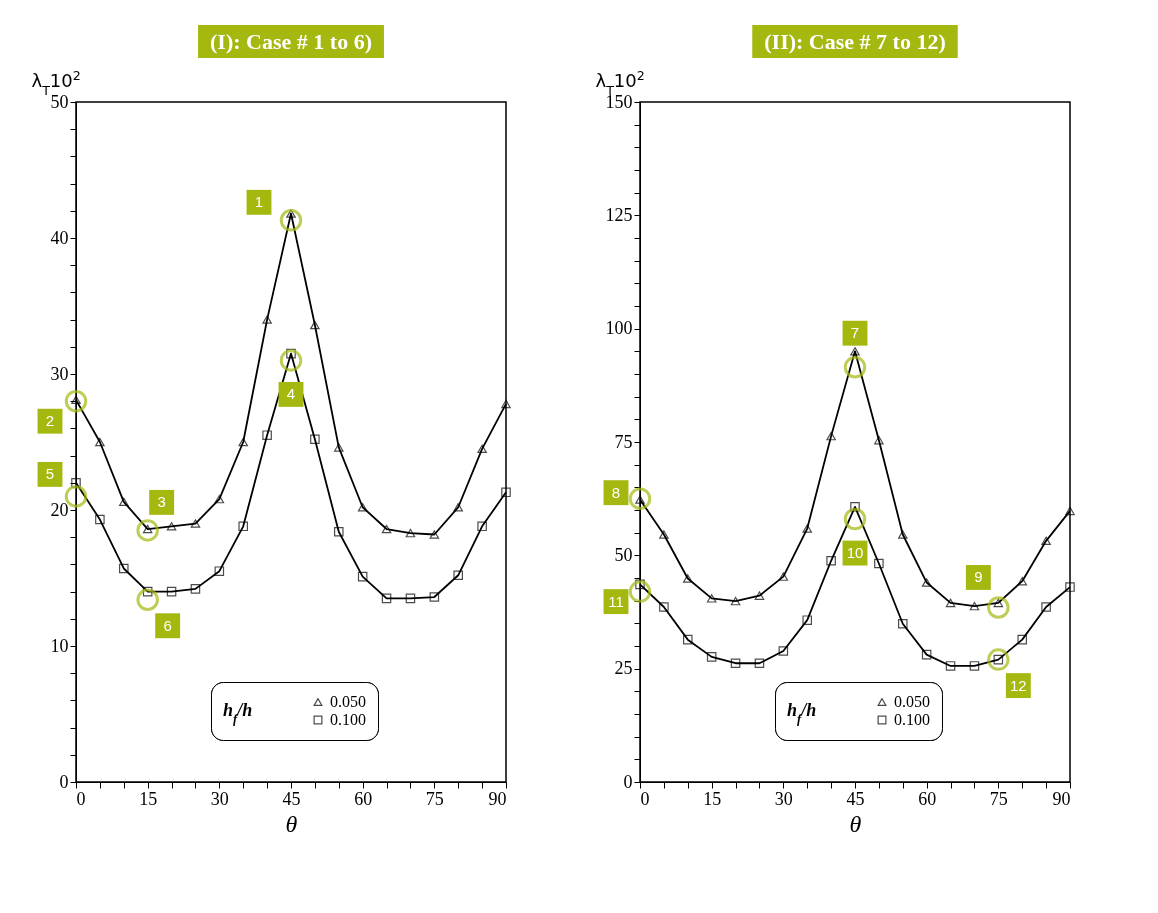 The image size is (1158, 913). What do you see at coordinates (802, 713) in the screenshot?
I see `legend-title: h$_{f}$/h` at bounding box center [802, 713].